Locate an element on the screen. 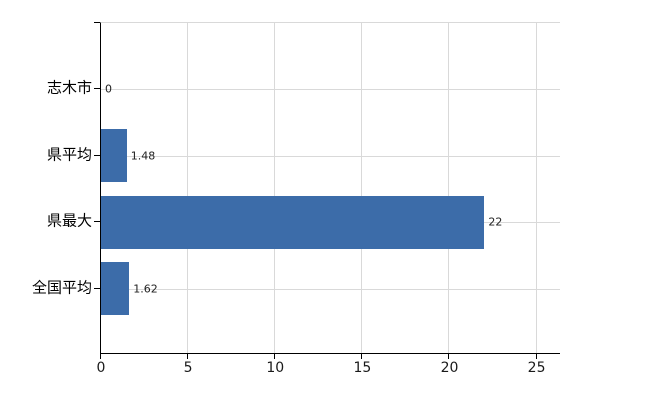 This screenshot has width=650, height=400. x-tick-label: 10 is located at coordinates (275, 368).